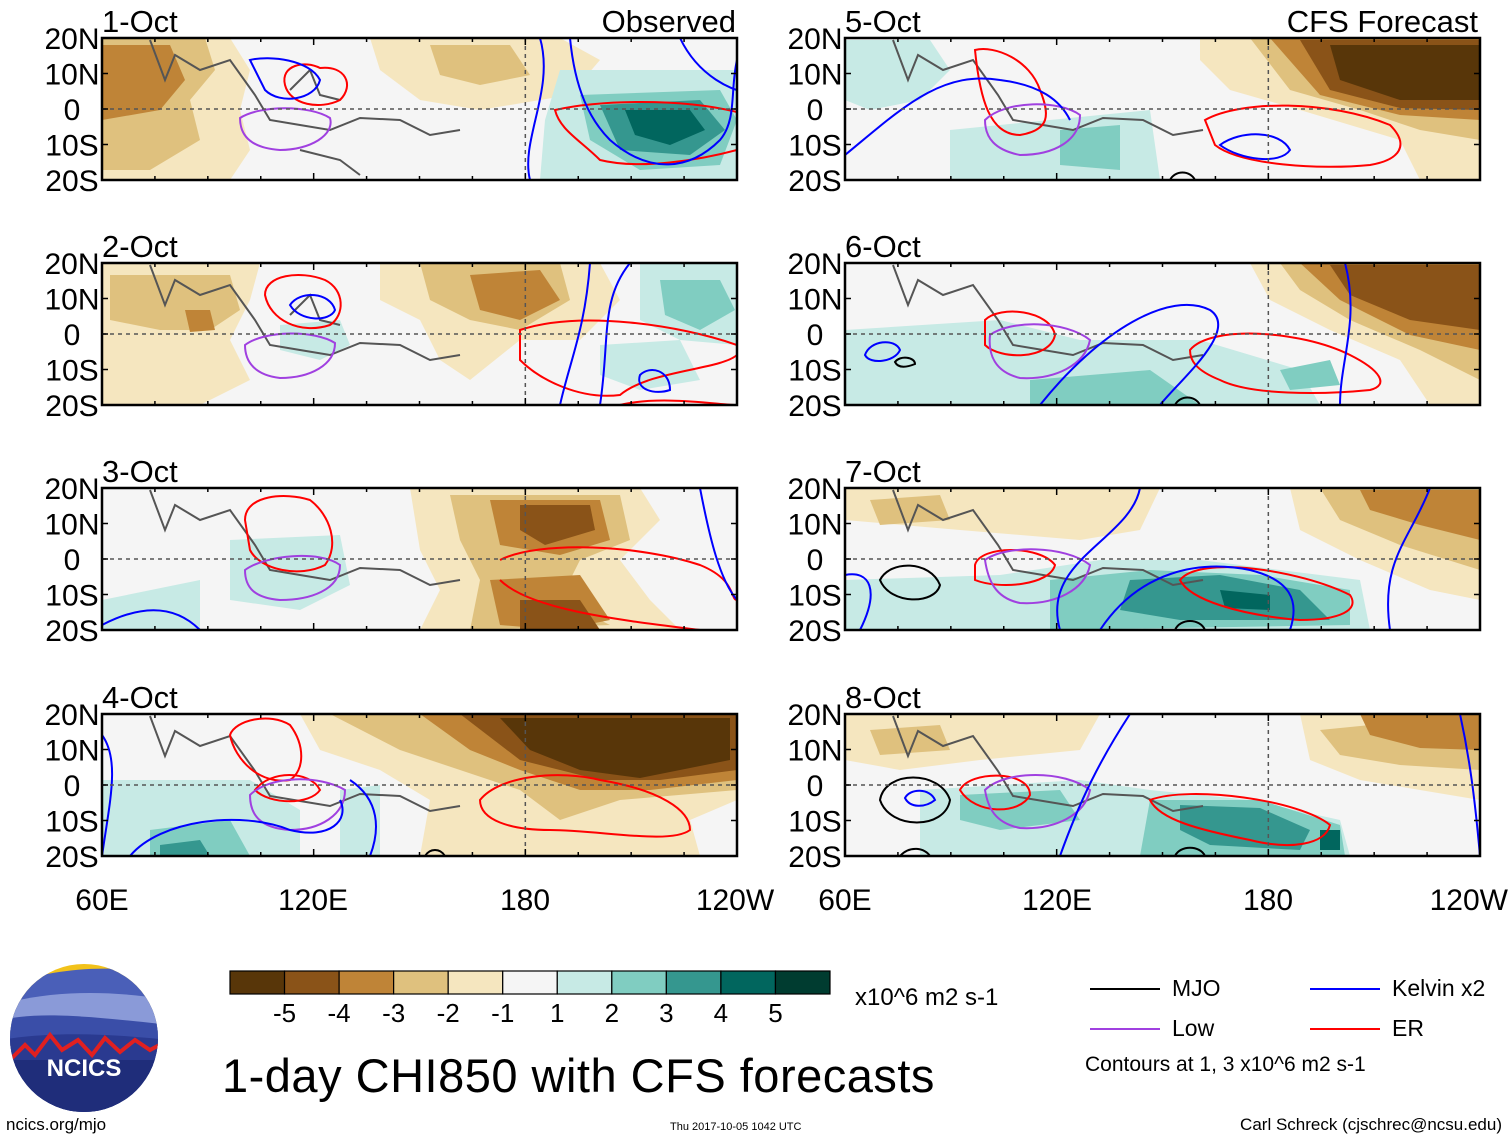 The image size is (1510, 1142). I want to click on colorbar-tick-label: -1, so click(502, 1013).